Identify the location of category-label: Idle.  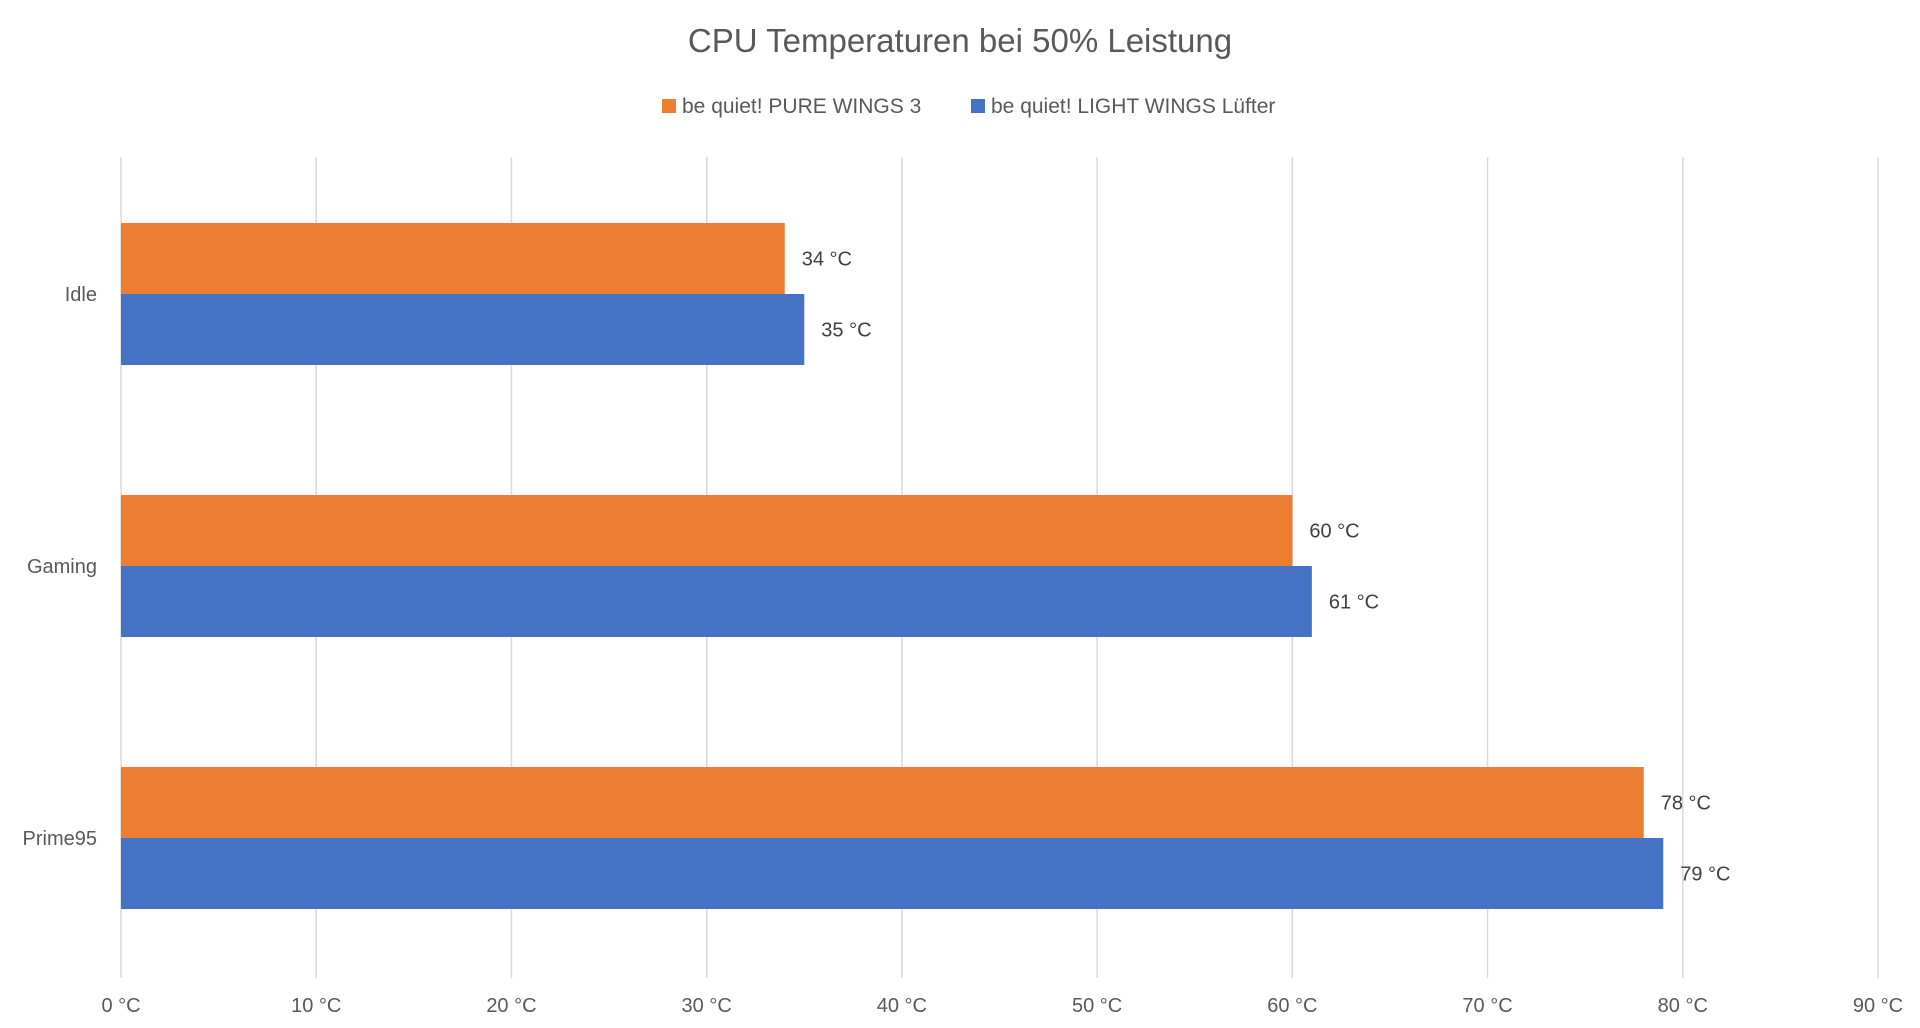
(81, 295).